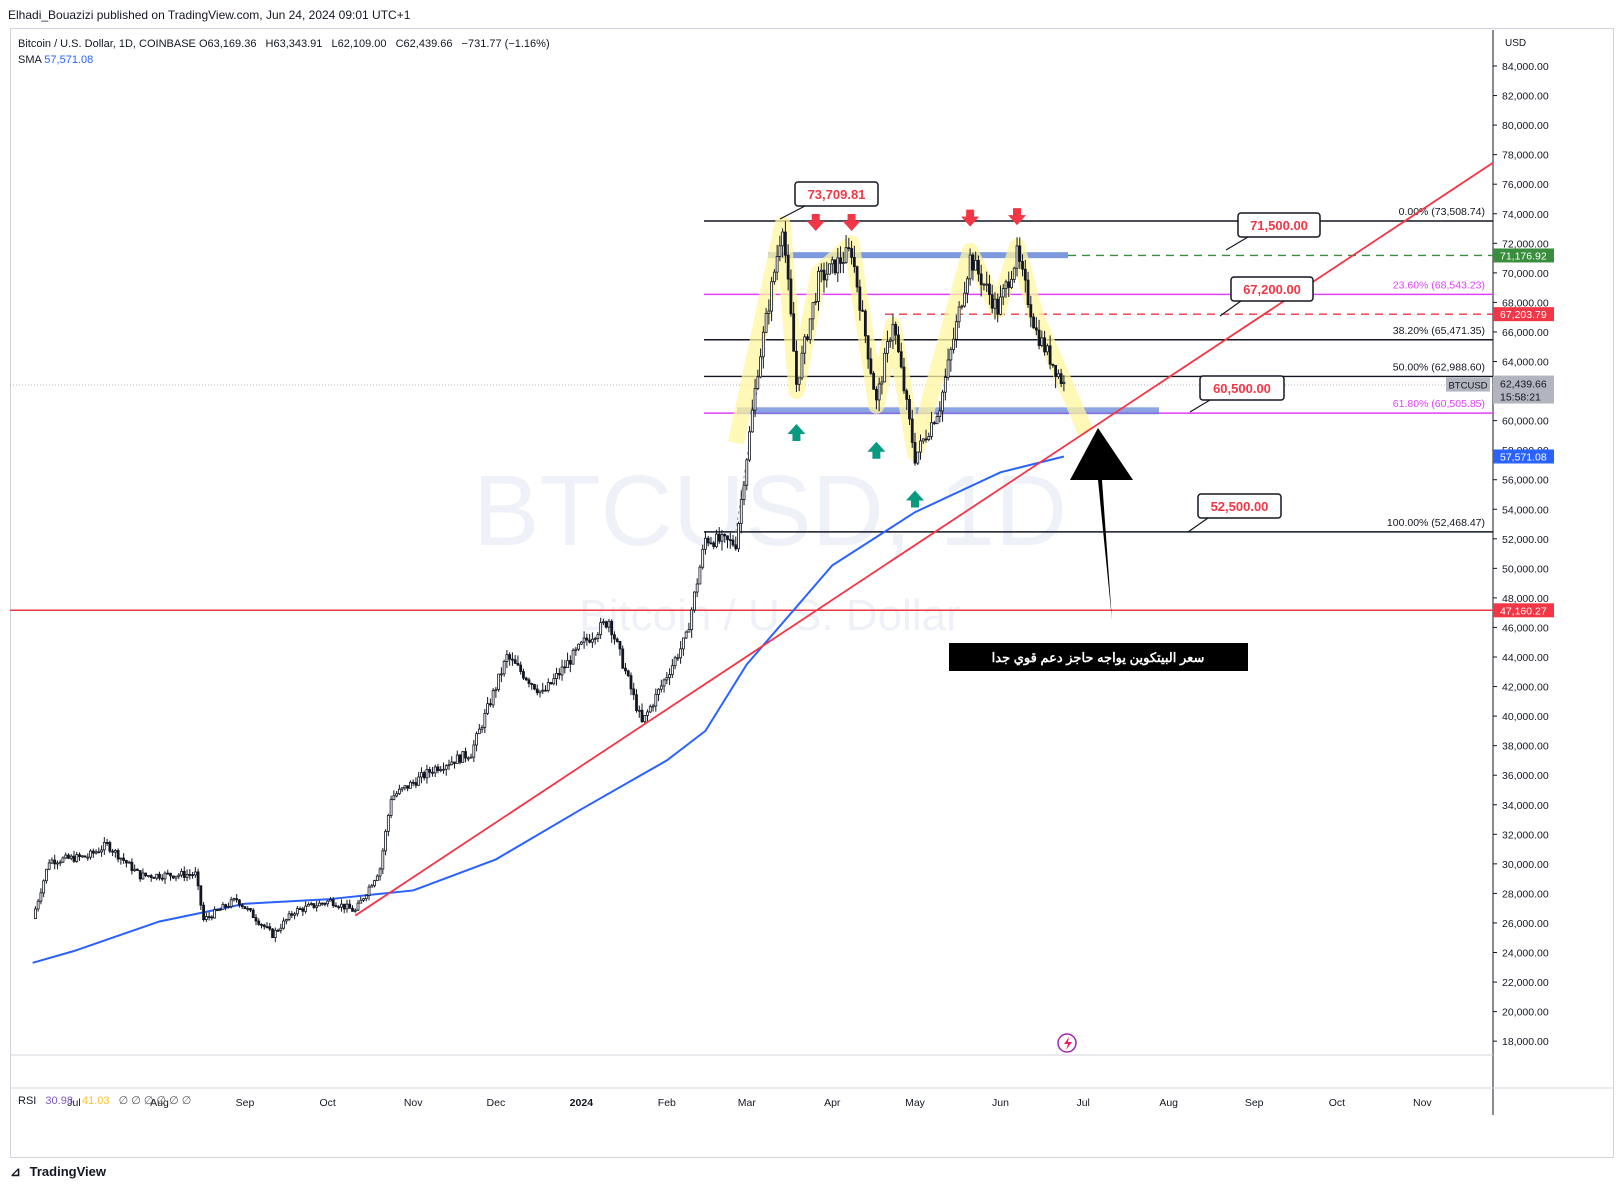 This screenshot has width=1624, height=1190. What do you see at coordinates (1422, 1103) in the screenshot?
I see `x-tick-label: Nov` at bounding box center [1422, 1103].